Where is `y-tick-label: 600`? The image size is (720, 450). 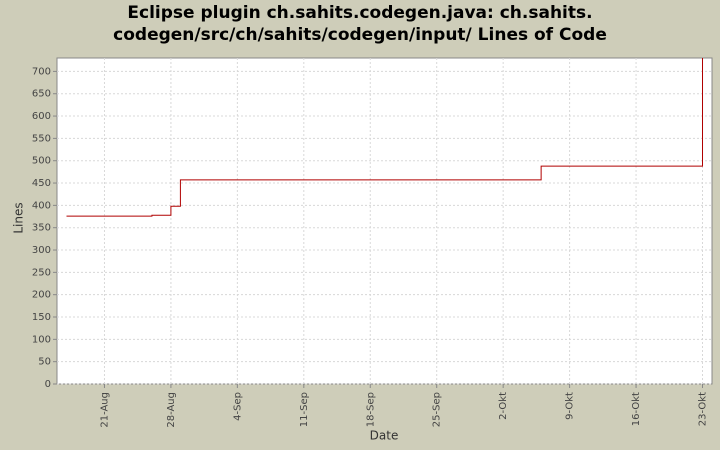
y-tick-label: 600 is located at coordinates (41, 116).